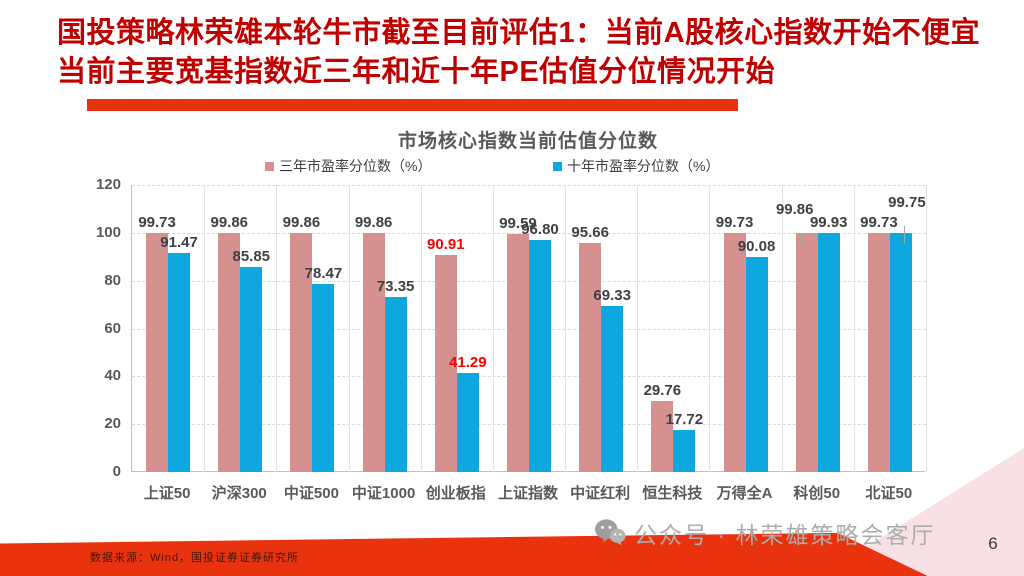 Image resolution: width=1024 pixels, height=576 pixels. Describe the element at coordinates (889, 493) in the screenshot. I see `x-category-label: 北证50` at that location.